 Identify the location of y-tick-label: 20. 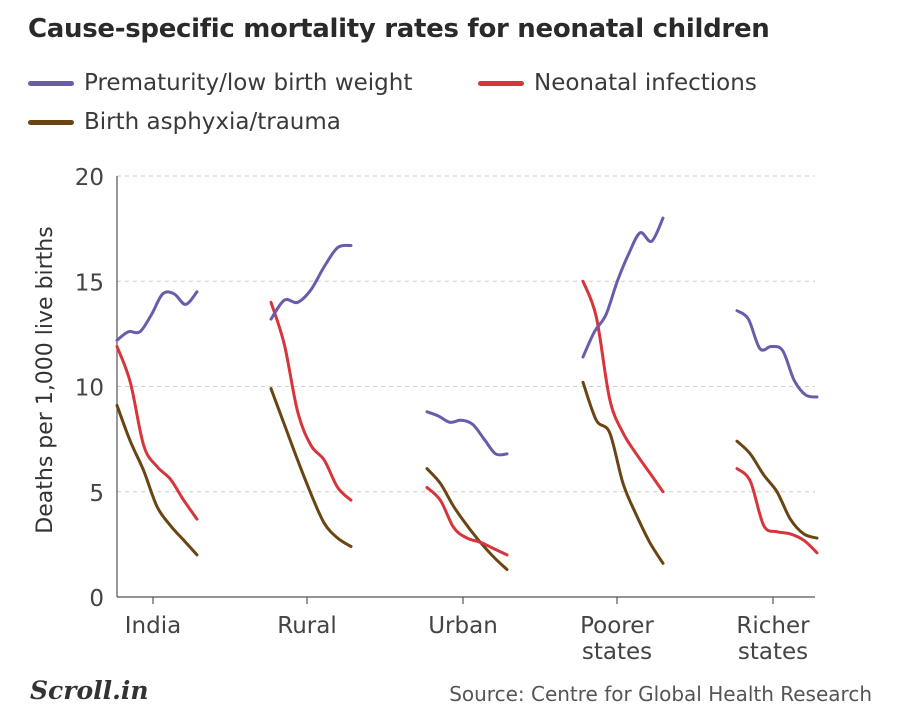
(89, 178).